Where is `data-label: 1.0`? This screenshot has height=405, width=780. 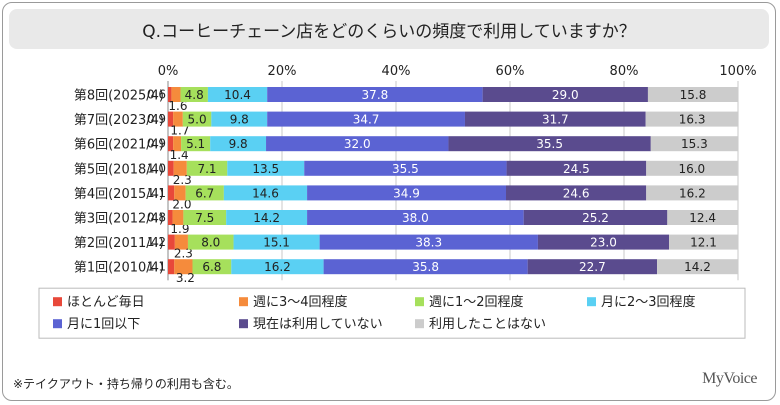 data-label: 1.0 is located at coordinates (156, 168).